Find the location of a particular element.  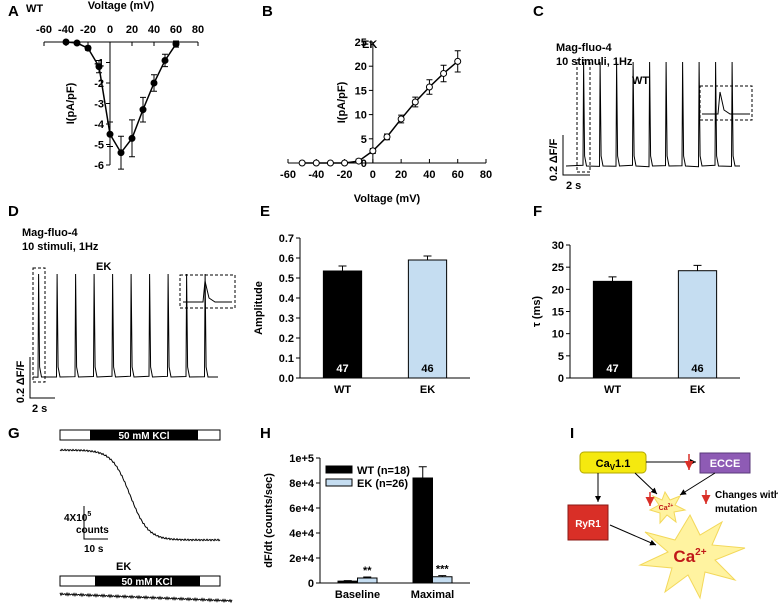

stimulus-label: 50 mM KCl is located at coordinates (146, 582).